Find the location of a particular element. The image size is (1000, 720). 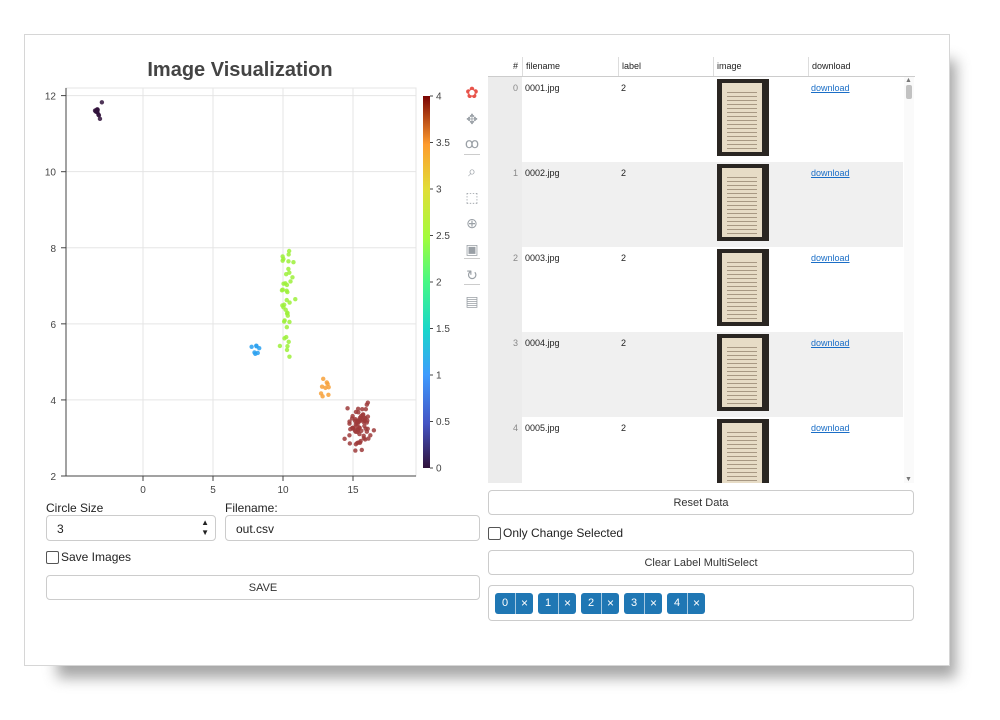

column-header-download: download is located at coordinates (855, 66).